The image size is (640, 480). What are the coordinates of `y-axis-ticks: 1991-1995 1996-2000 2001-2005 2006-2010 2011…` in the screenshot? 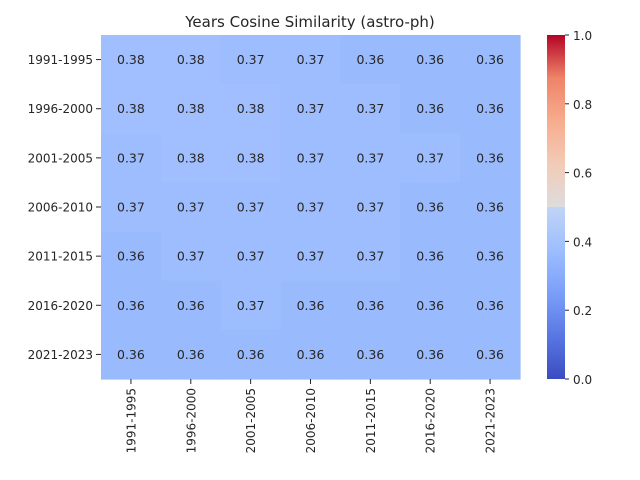 It's located at (64, 207).